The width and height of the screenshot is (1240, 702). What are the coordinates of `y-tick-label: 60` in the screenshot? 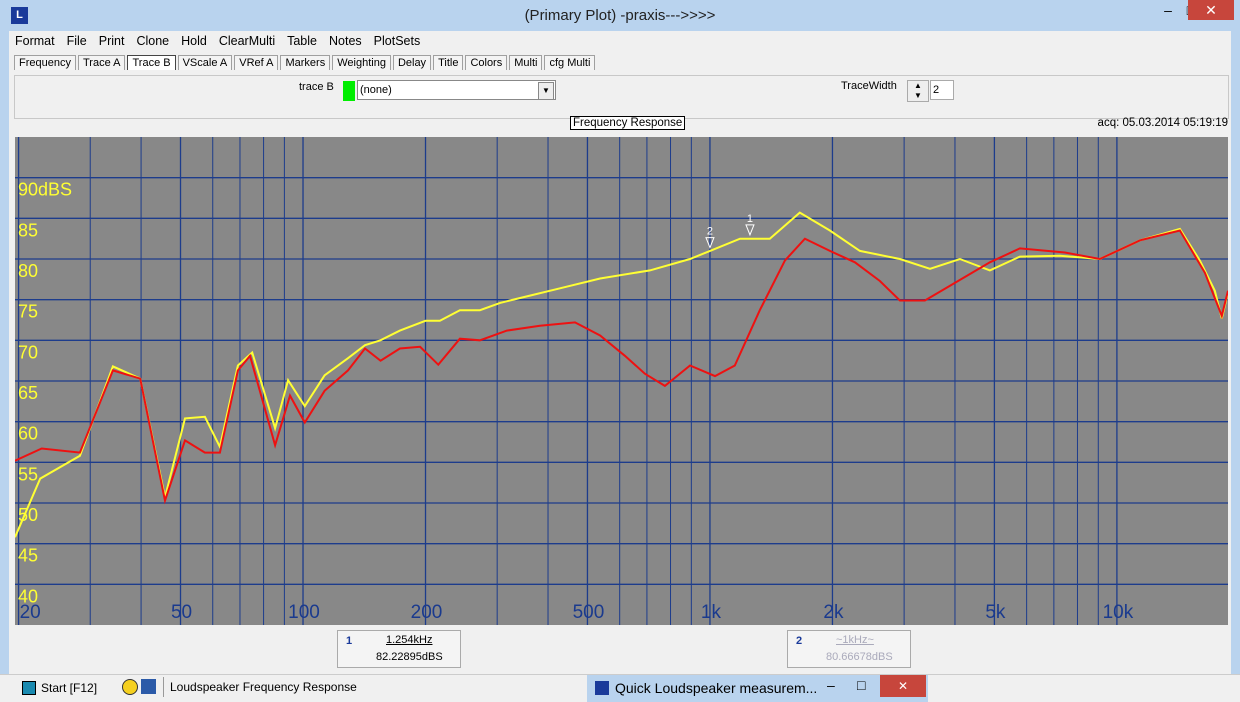 It's located at (28, 434).